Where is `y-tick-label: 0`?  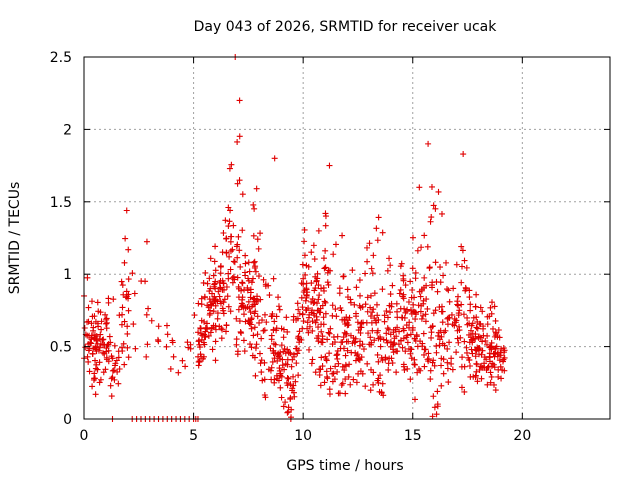 y-tick-label: 0 is located at coordinates (67, 420).